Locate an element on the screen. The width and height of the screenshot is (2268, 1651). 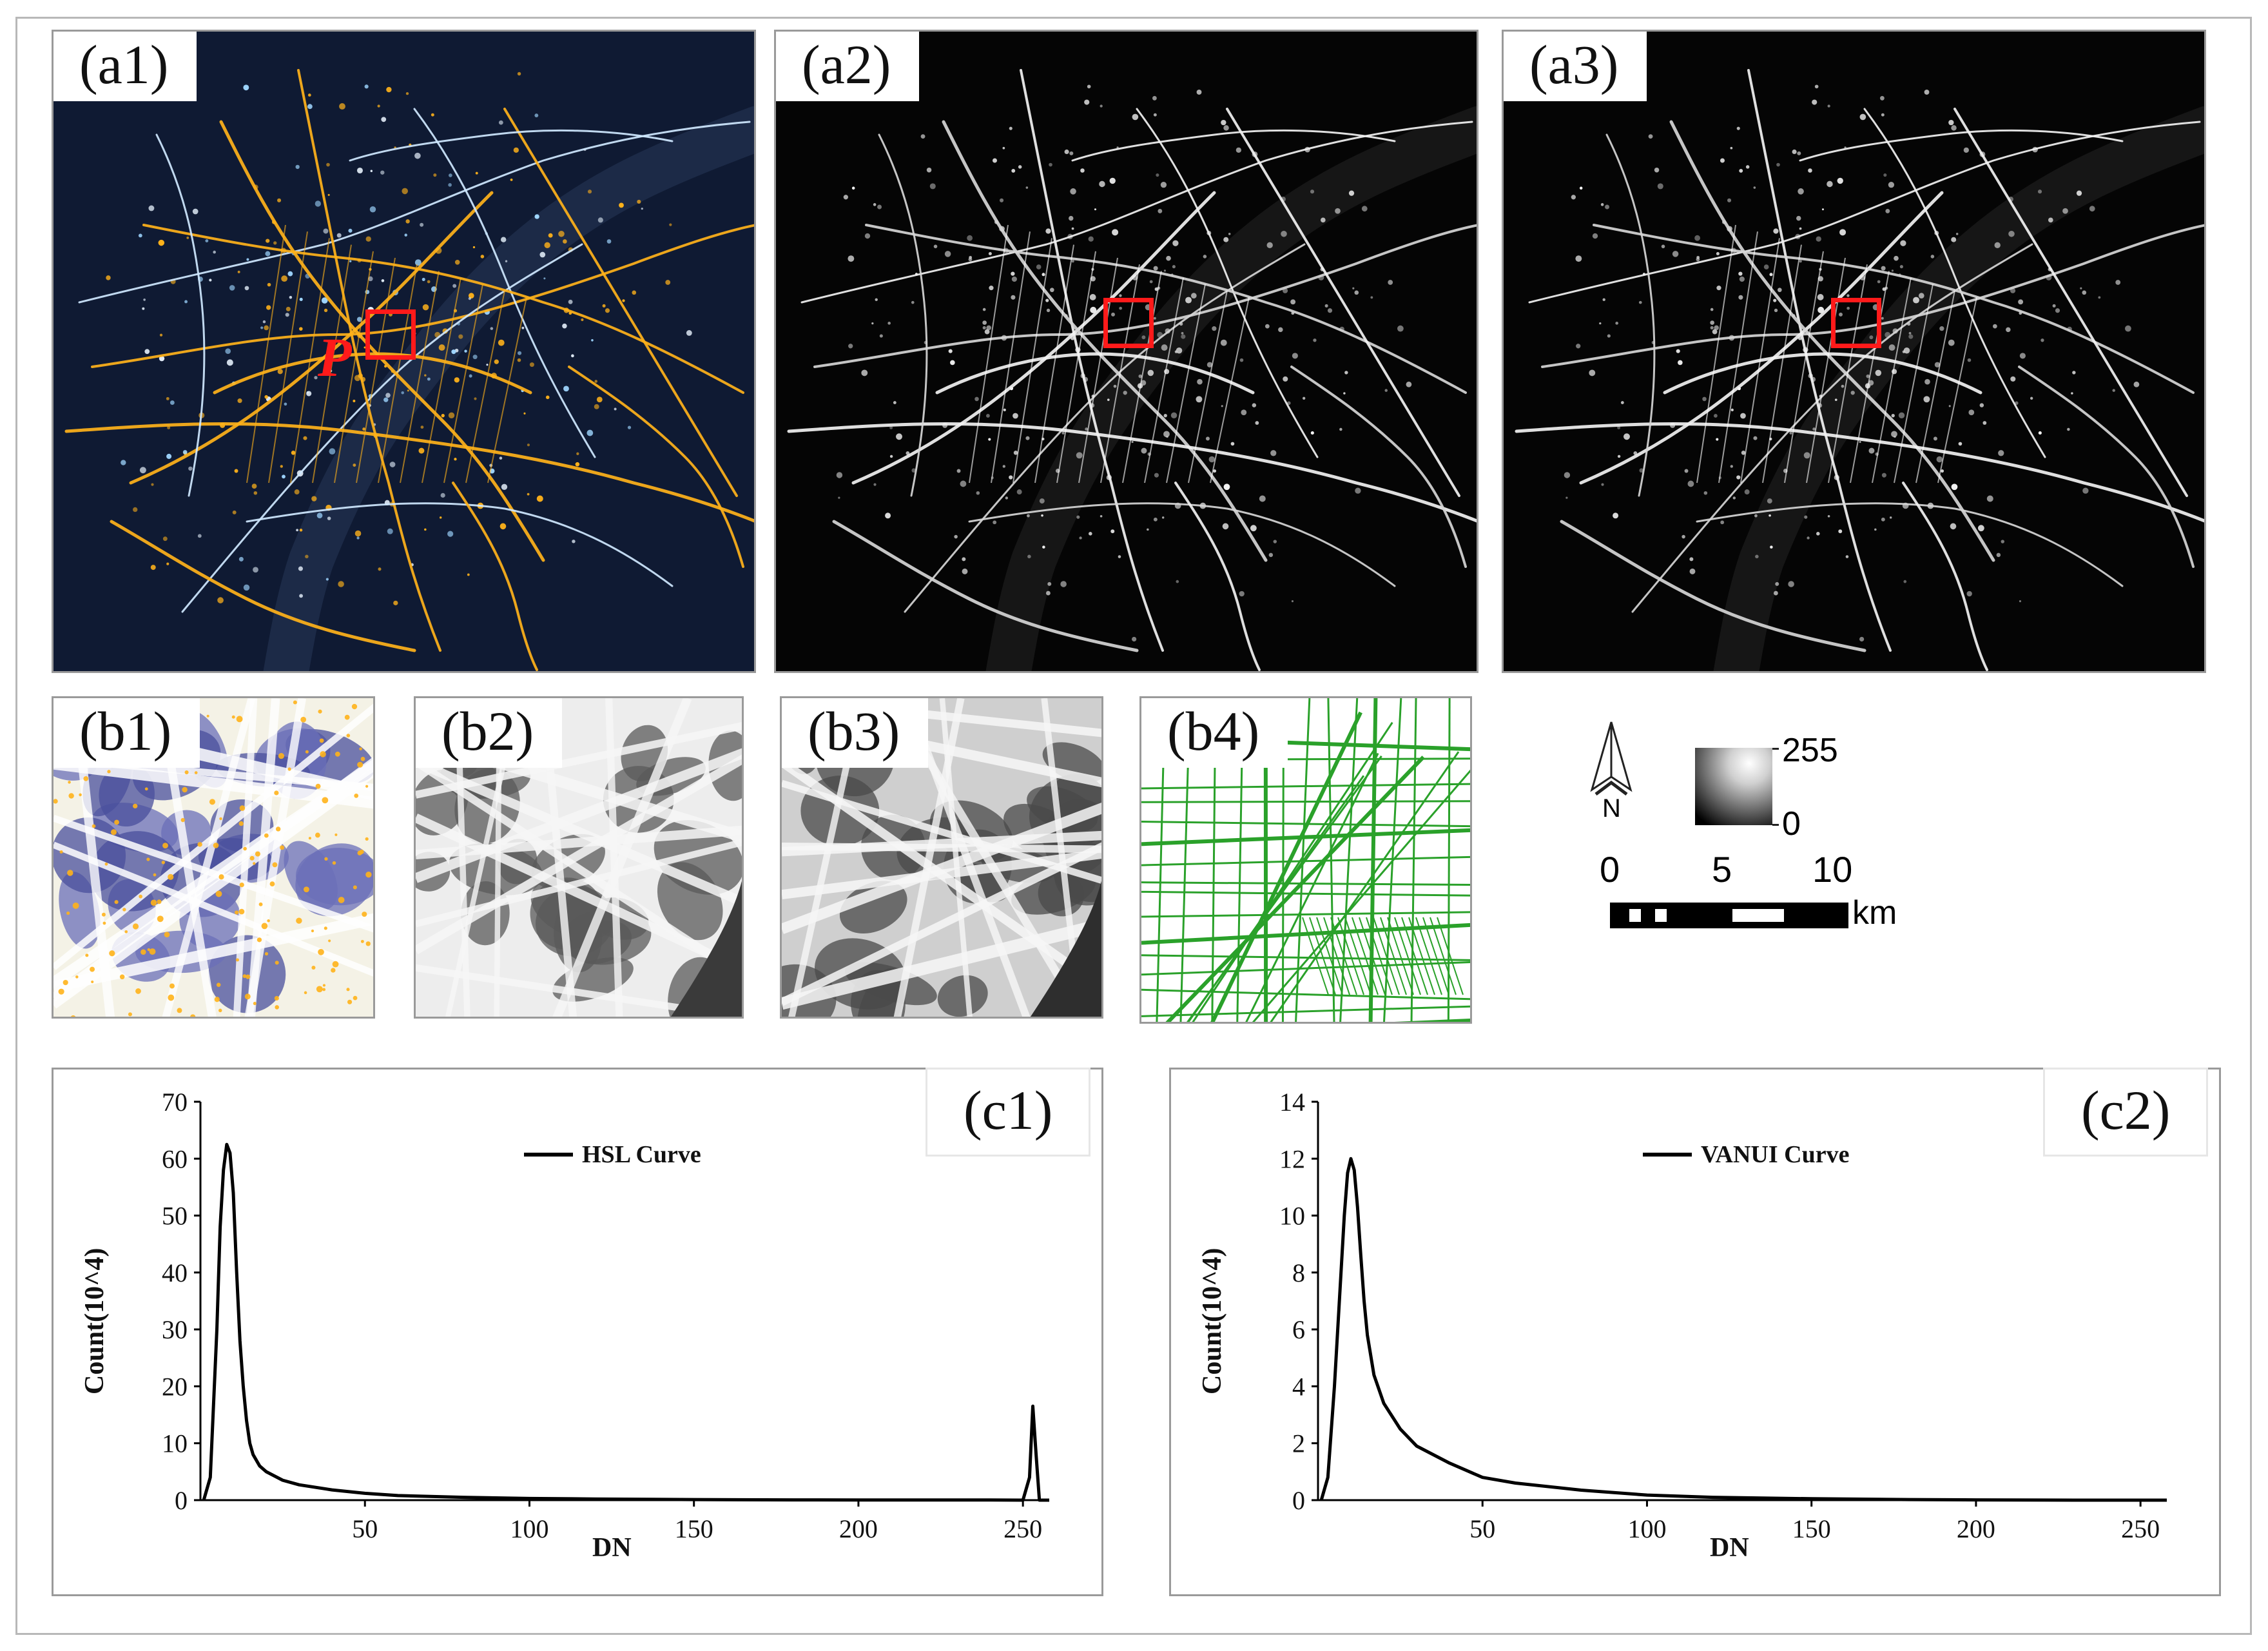
scale-tick-10: 10 is located at coordinates (1832, 869).